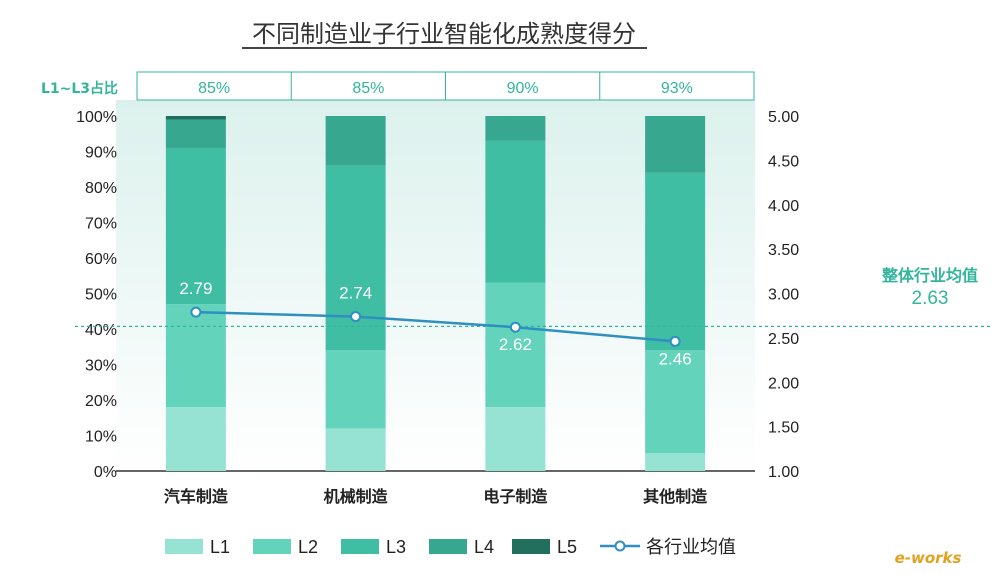 The width and height of the screenshot is (1004, 580). Describe the element at coordinates (220, 547) in the screenshot. I see `legend-label-l1: L1` at that location.